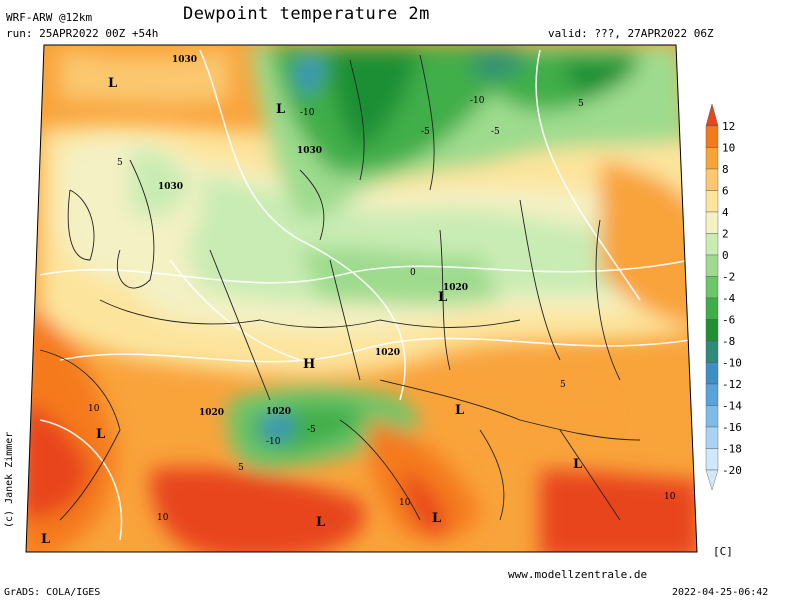 The image size is (800, 600). Describe the element at coordinates (725, 191) in the screenshot. I see `legend-tick-label: 6` at that location.